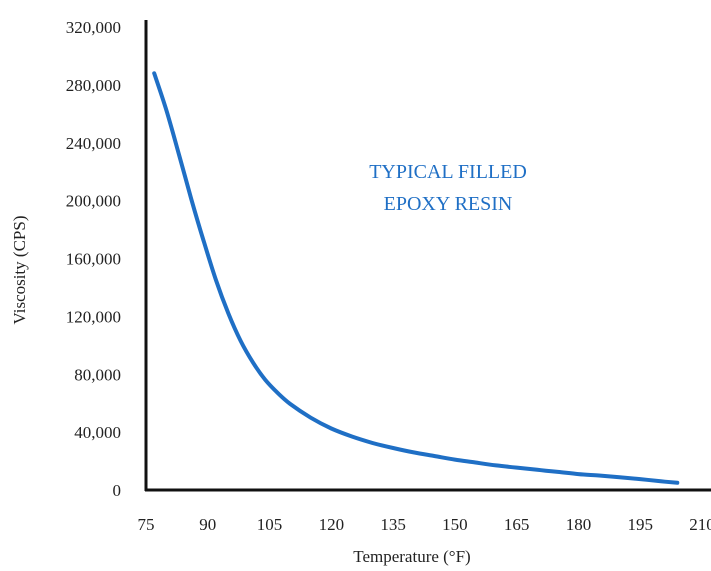  Describe the element at coordinates (448, 172) in the screenshot. I see `annotation-line-1: TYPICAL FILLED` at that location.